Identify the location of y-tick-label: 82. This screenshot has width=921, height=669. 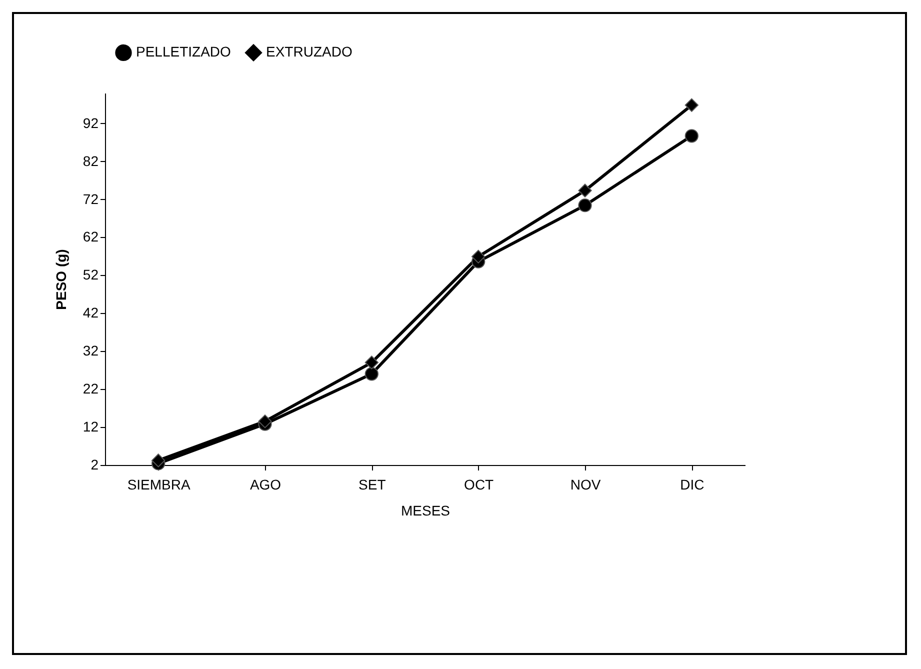
(90, 160).